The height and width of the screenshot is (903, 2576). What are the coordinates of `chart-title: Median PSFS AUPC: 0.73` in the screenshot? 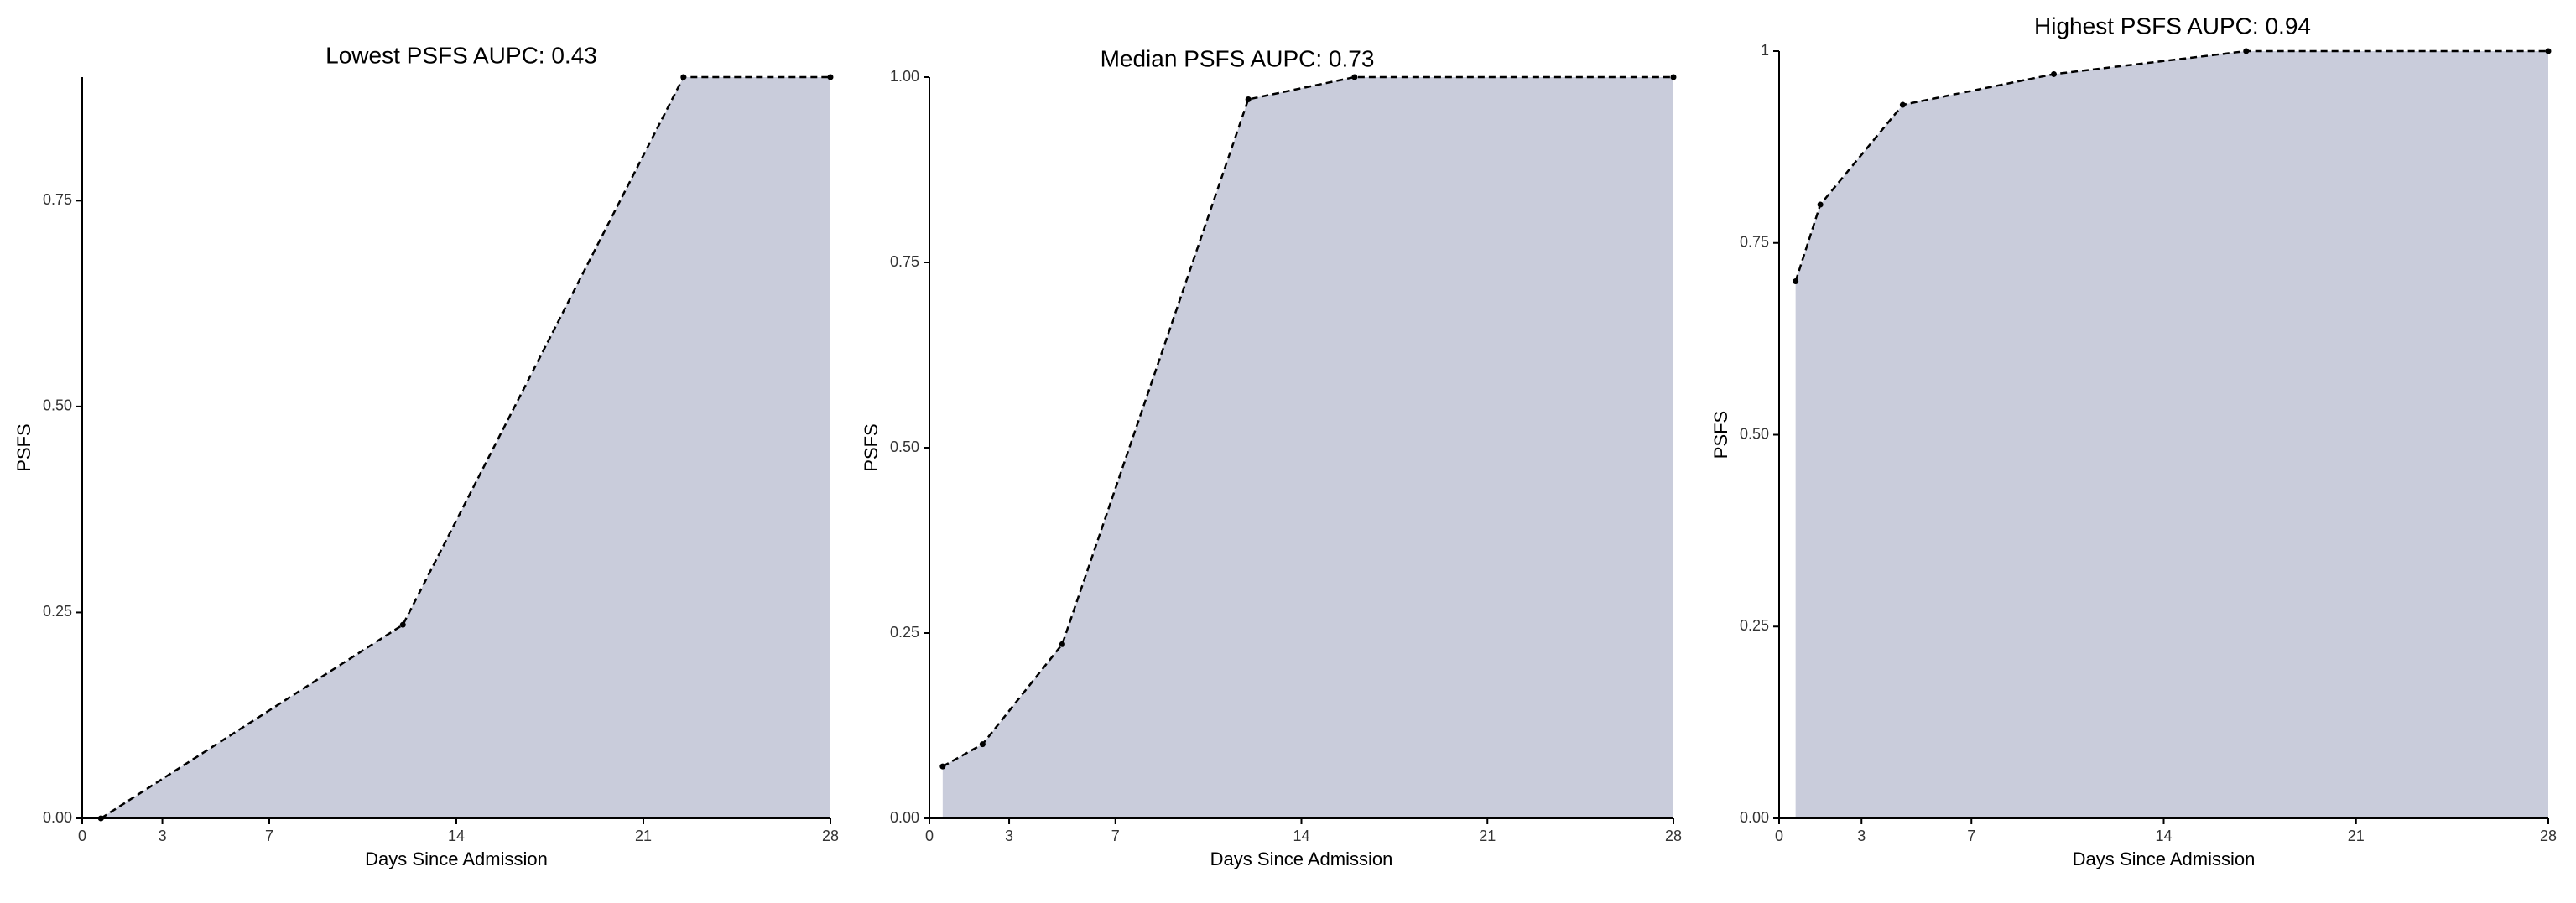 It's located at (1238, 58).